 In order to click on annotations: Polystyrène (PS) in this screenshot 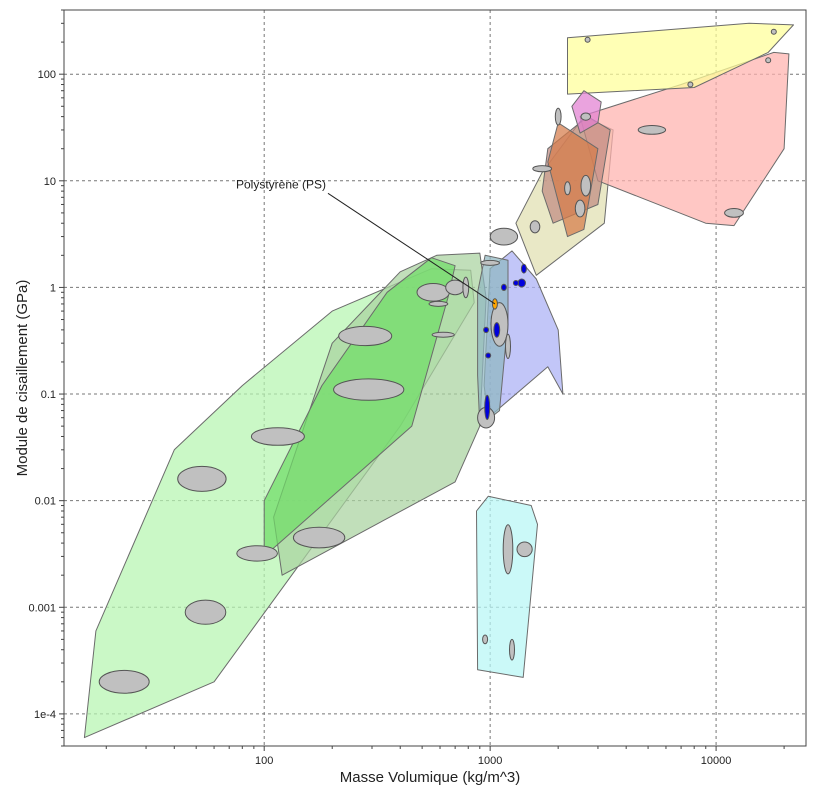, I will do `click(366, 241)`.